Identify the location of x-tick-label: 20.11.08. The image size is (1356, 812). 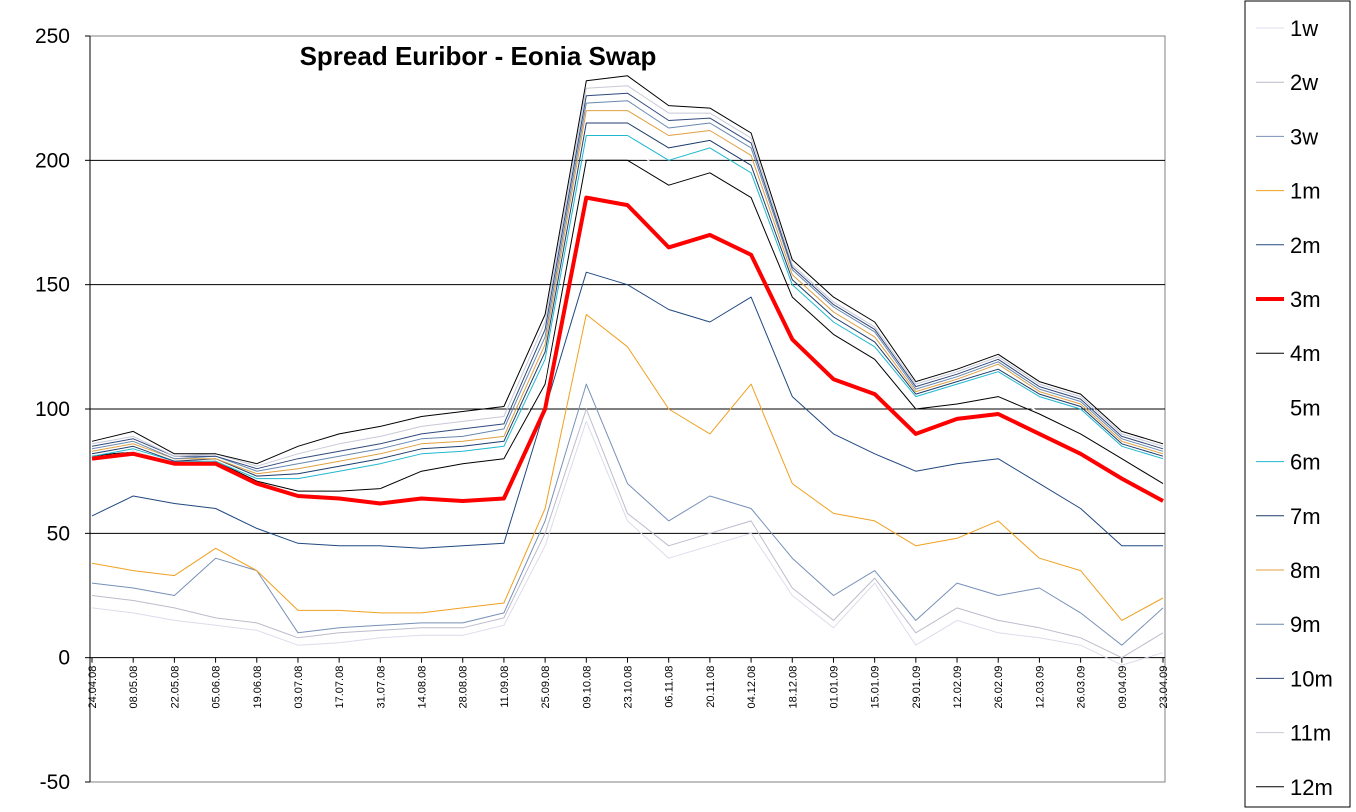
(711, 687).